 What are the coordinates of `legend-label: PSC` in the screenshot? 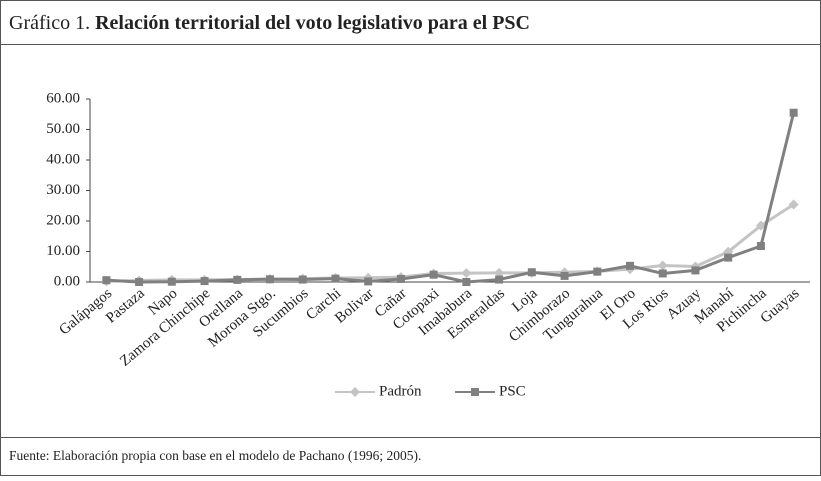 It's located at (512, 391).